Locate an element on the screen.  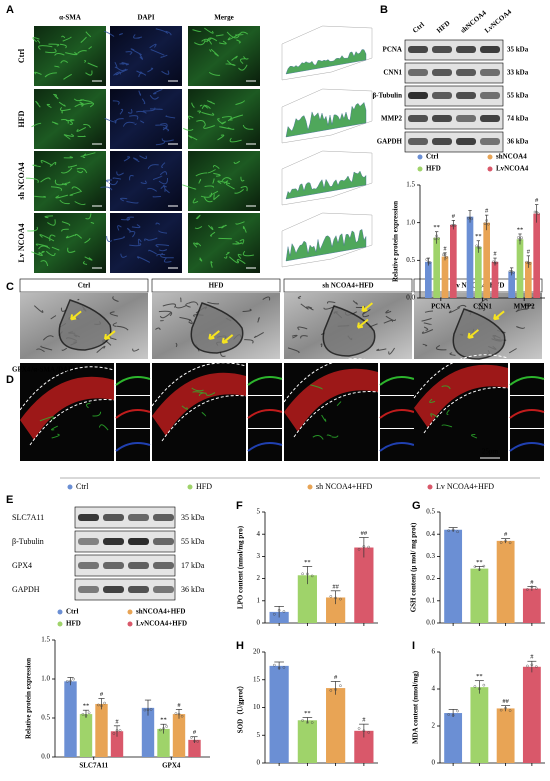
protein-label: β-Tubulin is located at coordinates (28, 541).